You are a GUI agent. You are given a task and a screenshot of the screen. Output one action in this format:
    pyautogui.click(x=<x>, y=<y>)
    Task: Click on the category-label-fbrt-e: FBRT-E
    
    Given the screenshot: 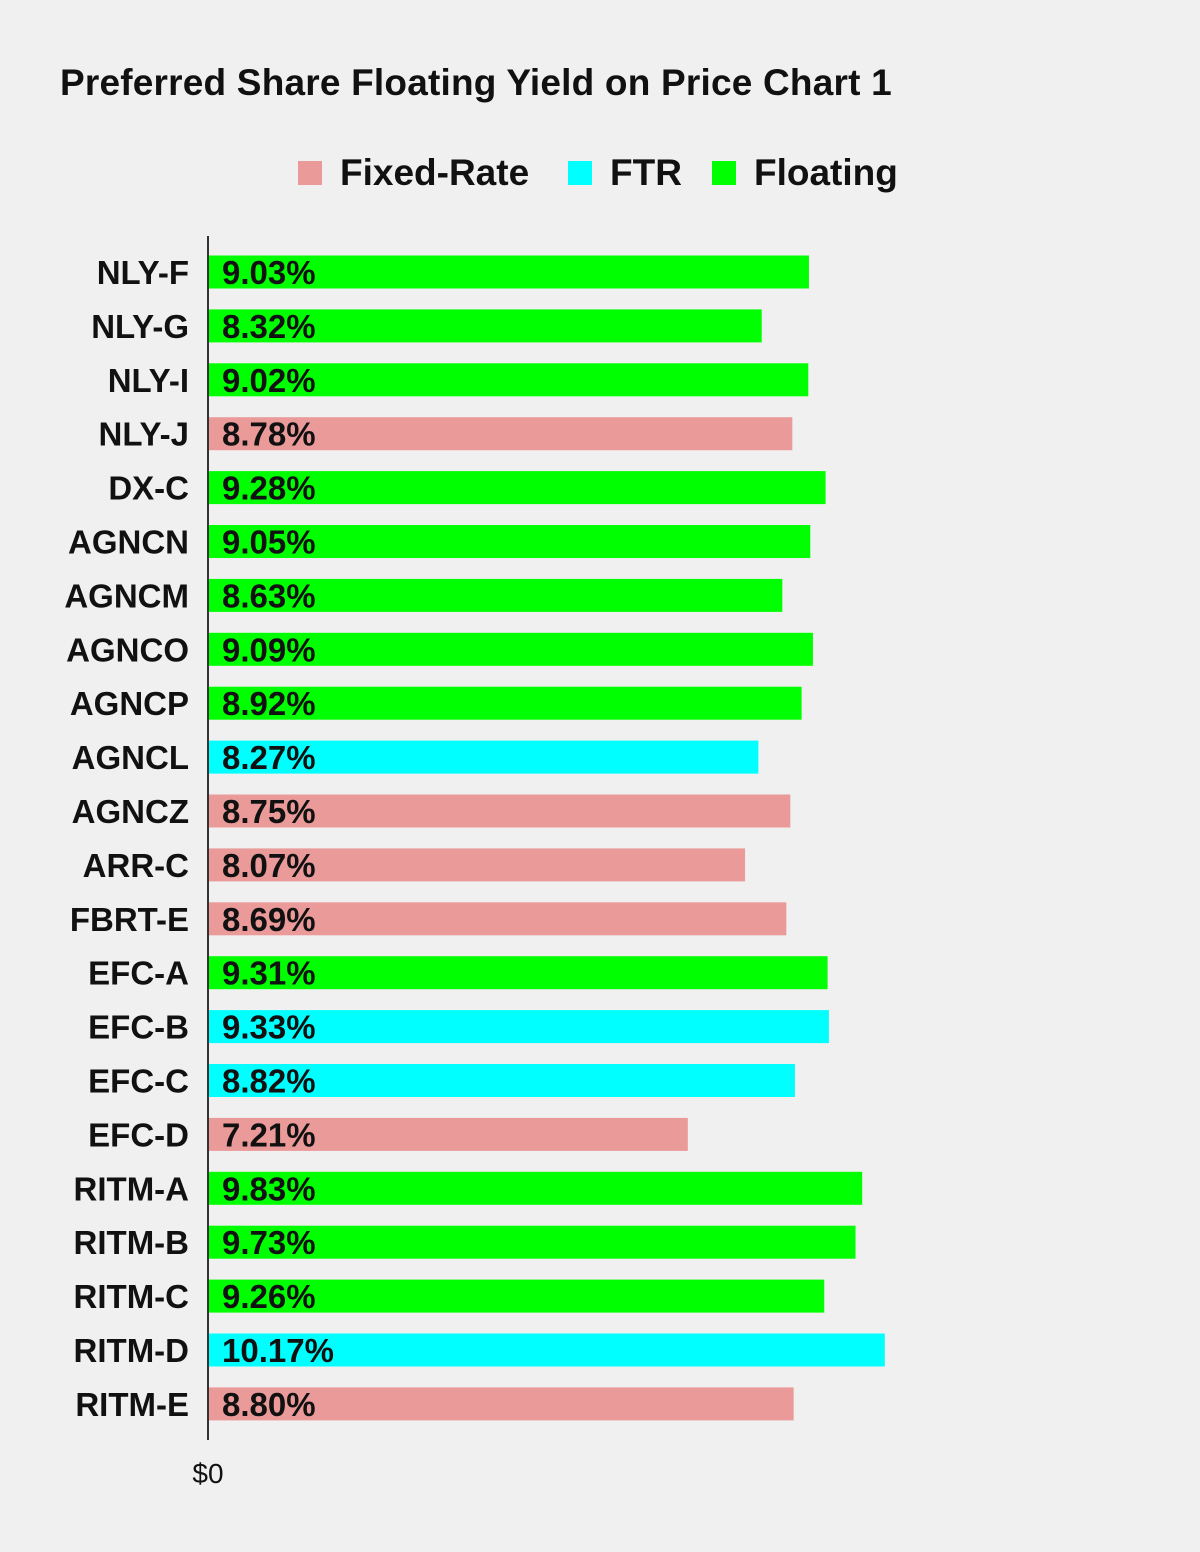 What is the action you would take?
    pyautogui.click(x=129, y=919)
    